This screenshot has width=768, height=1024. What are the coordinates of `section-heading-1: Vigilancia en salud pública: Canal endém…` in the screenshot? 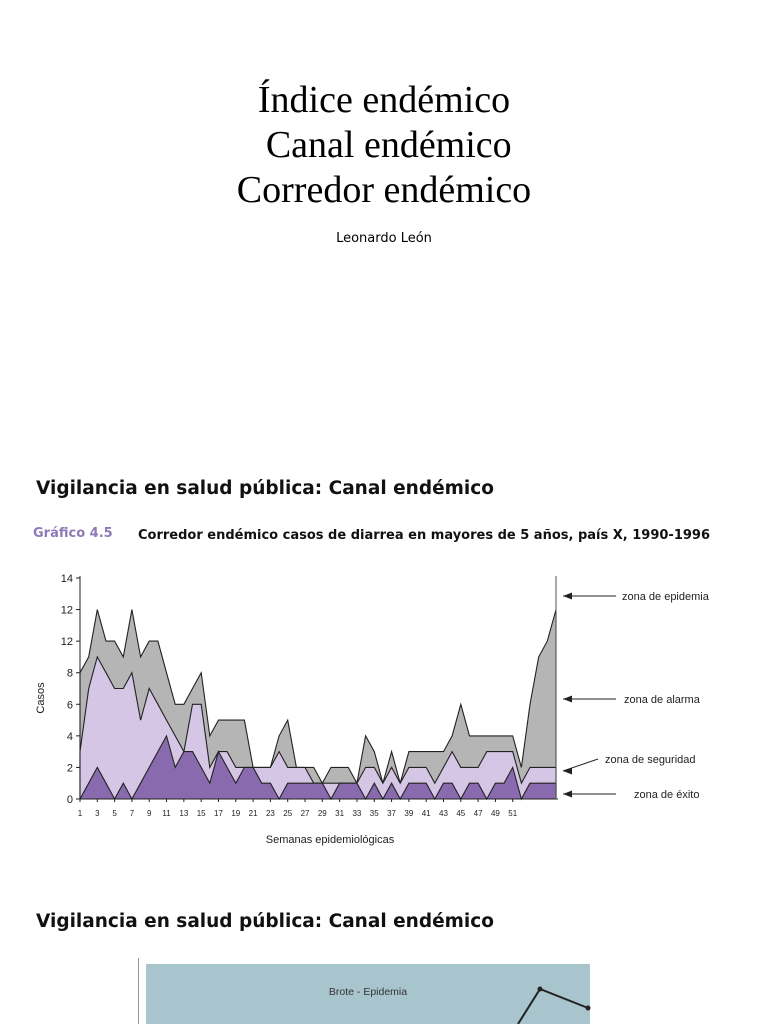 It's located at (265, 488).